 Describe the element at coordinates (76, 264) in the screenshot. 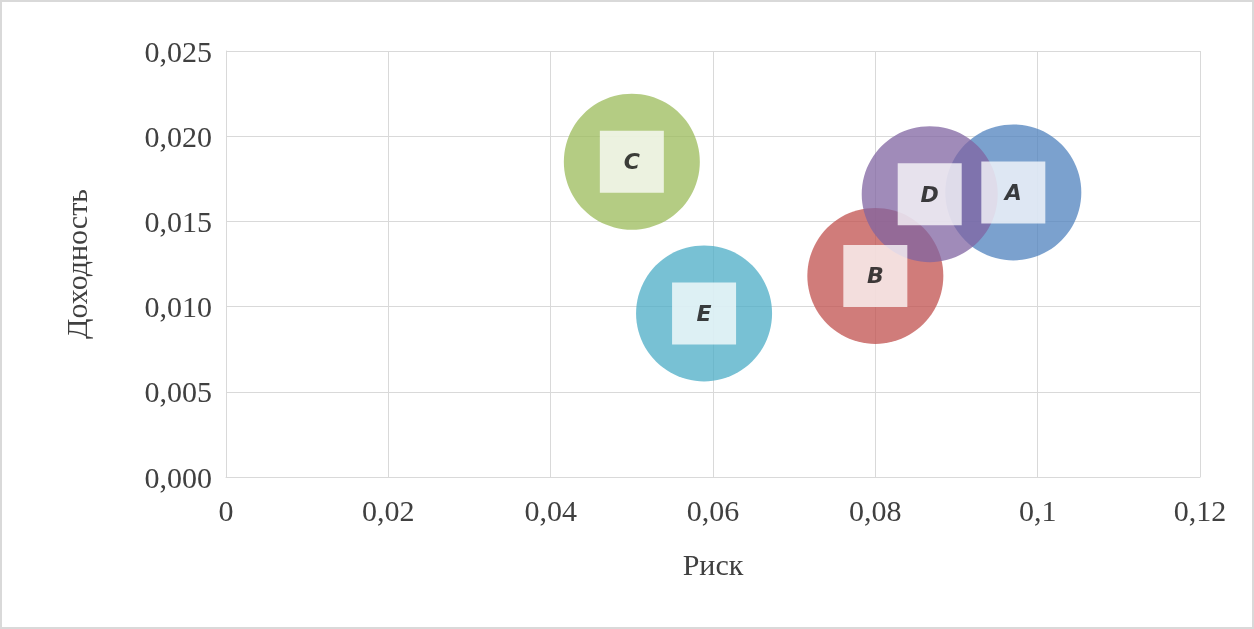

I see `y-axis-title: Доходность` at that location.